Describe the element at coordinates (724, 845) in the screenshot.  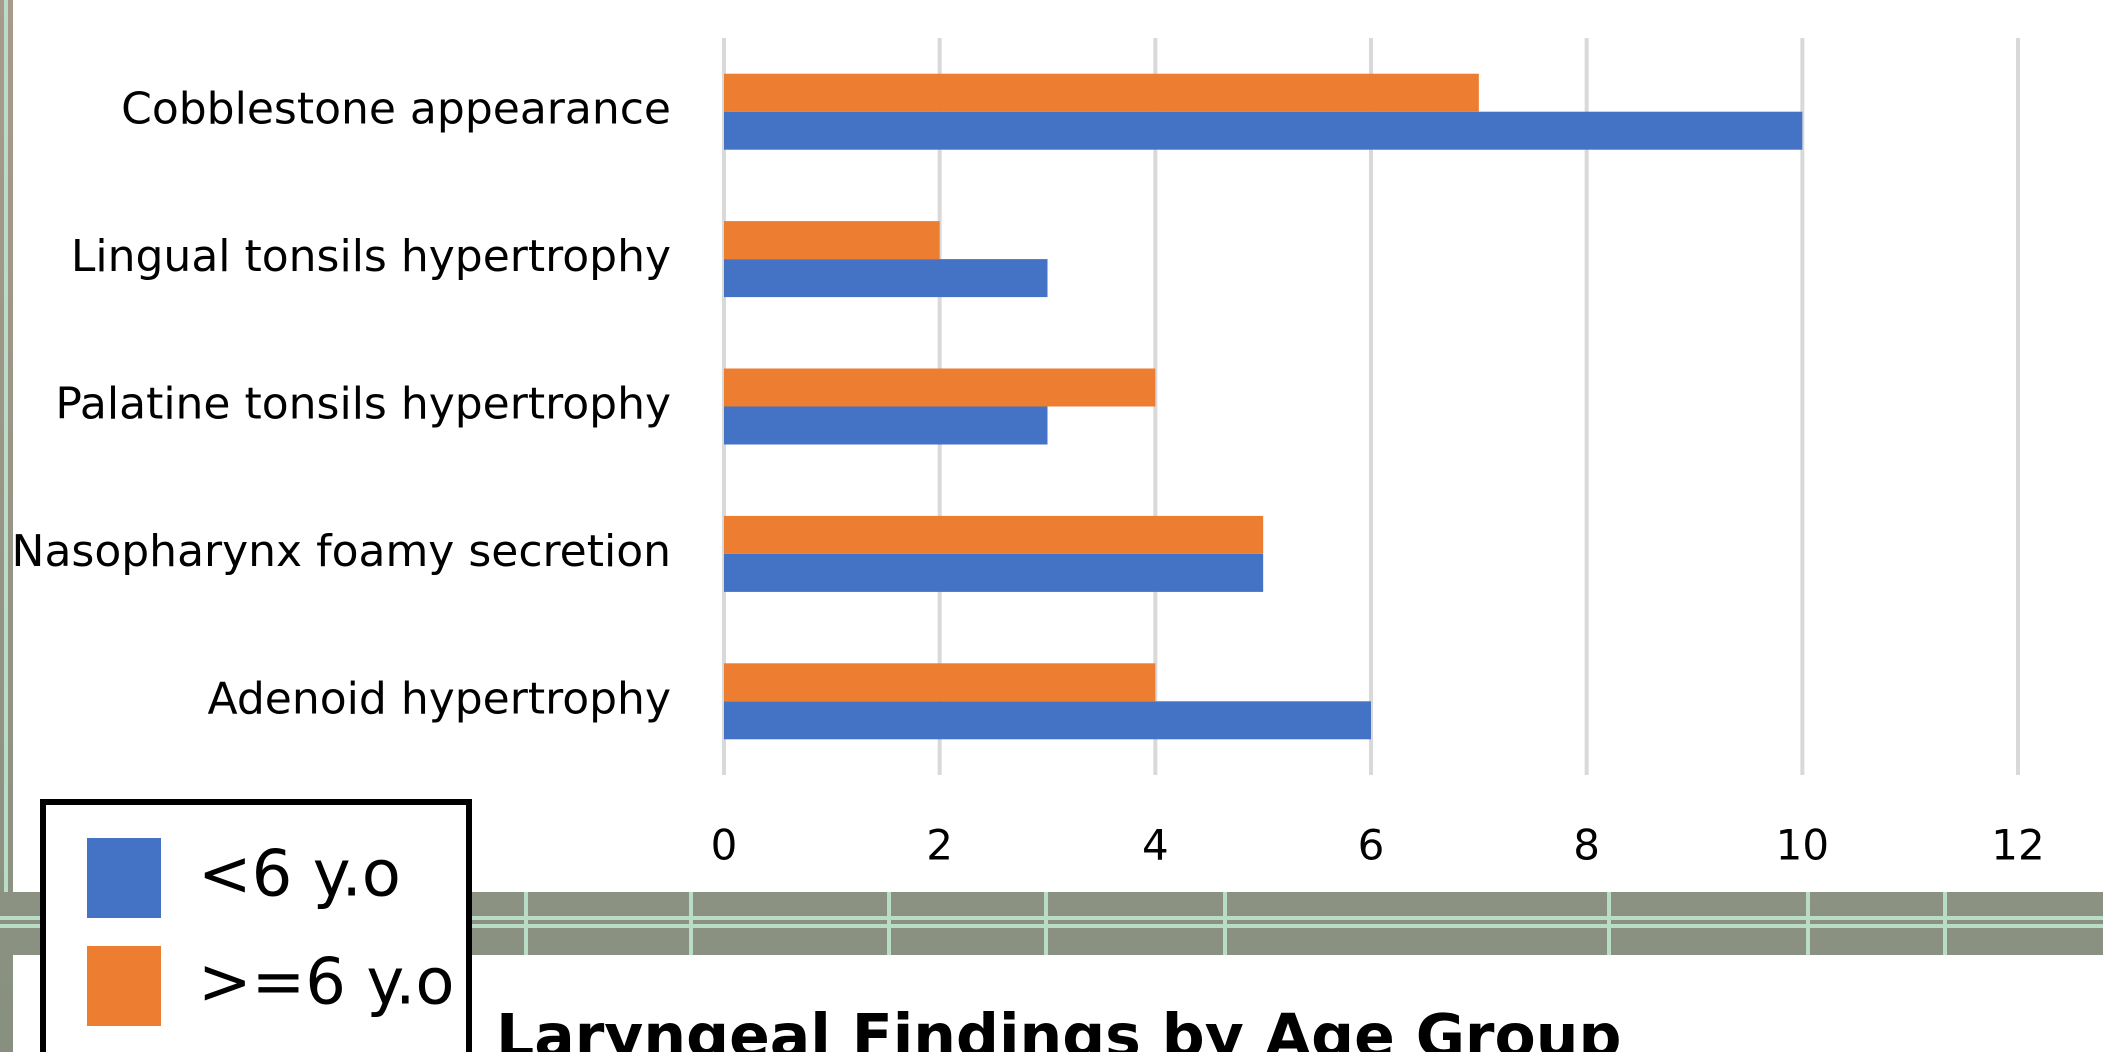
I see `x-tick-label: 0` at that location.